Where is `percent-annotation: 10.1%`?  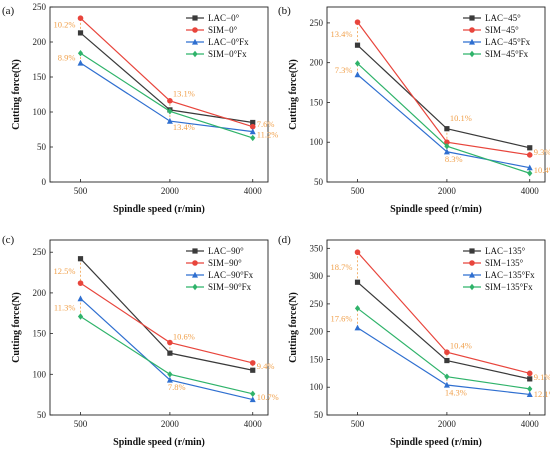
percent-annotation: 10.1% is located at coordinates (461, 118).